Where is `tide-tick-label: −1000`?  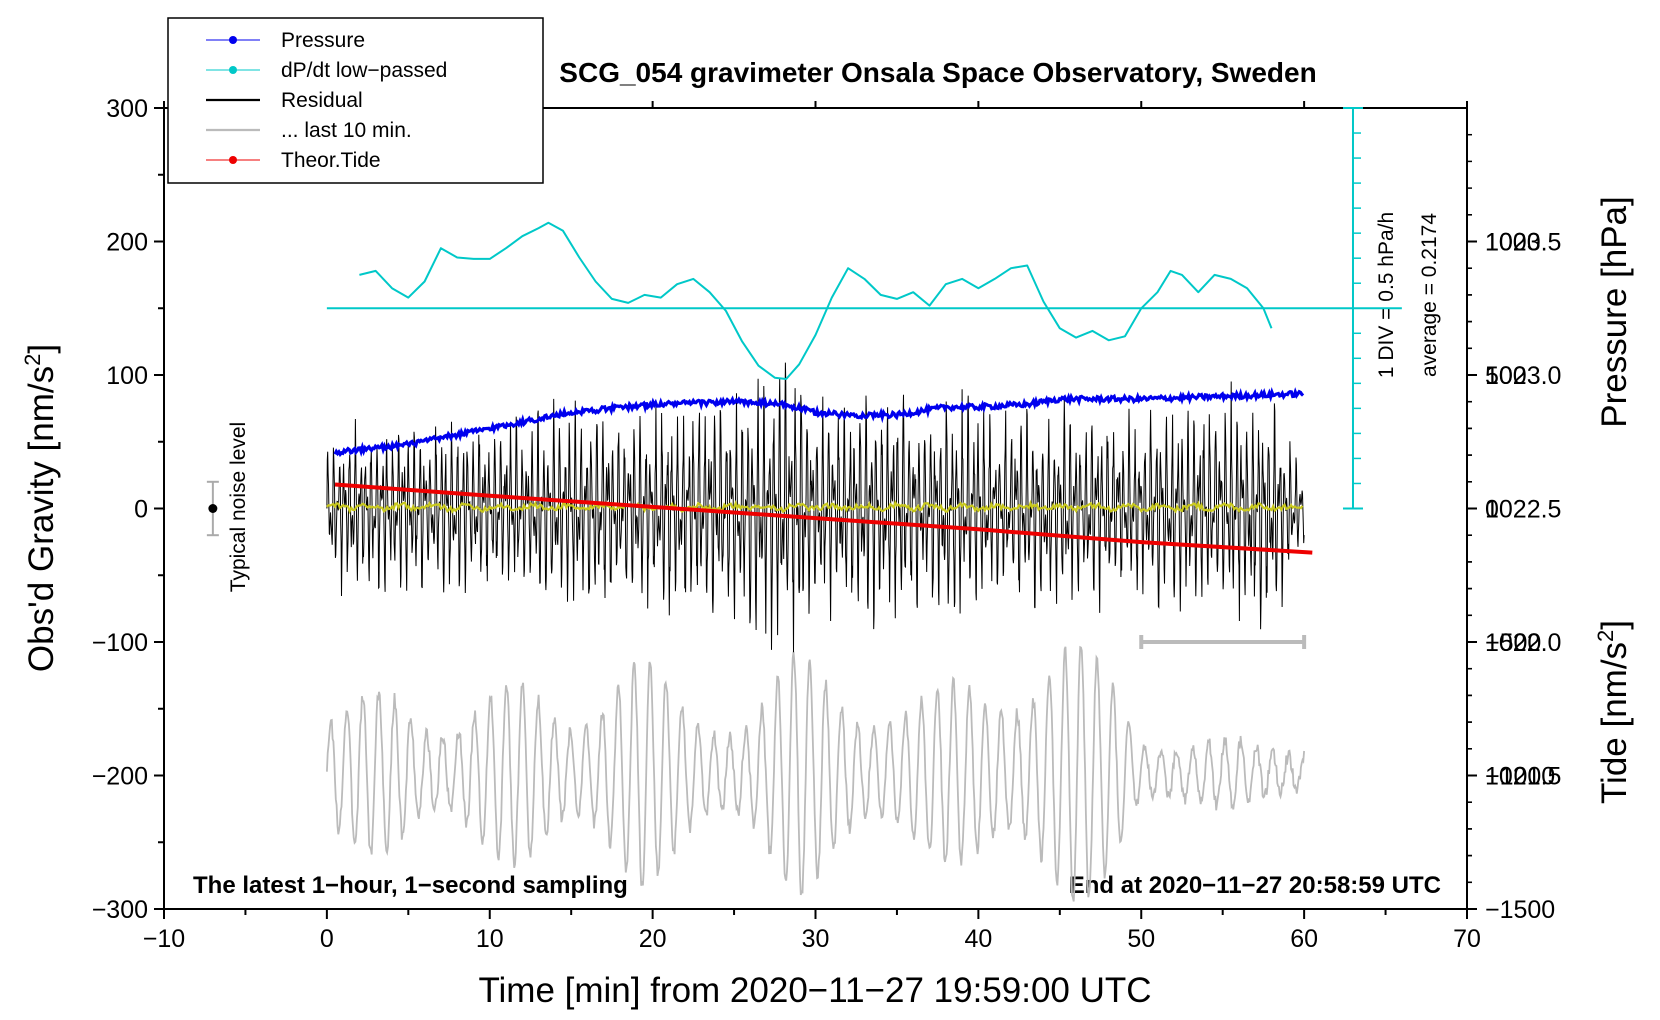 tide-tick-label: −1000 is located at coordinates (1520, 777).